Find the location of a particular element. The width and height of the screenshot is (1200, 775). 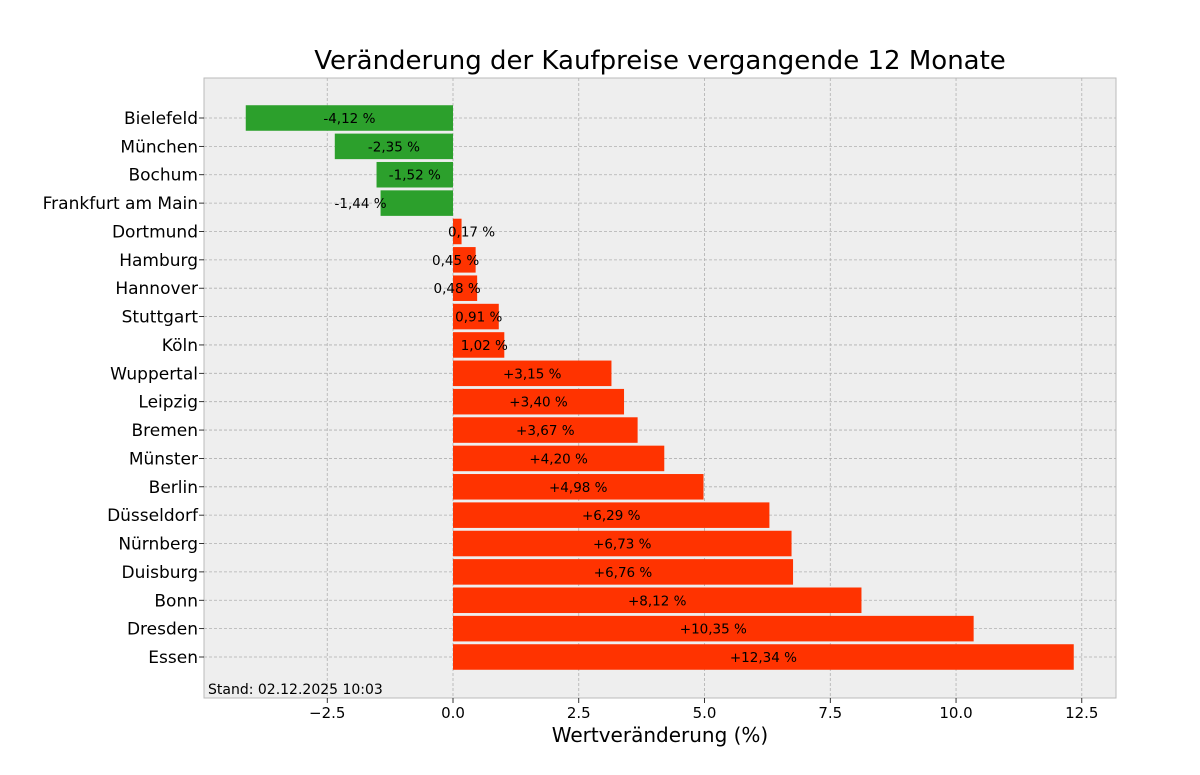

y-tick-label: Berlin is located at coordinates (173, 488).